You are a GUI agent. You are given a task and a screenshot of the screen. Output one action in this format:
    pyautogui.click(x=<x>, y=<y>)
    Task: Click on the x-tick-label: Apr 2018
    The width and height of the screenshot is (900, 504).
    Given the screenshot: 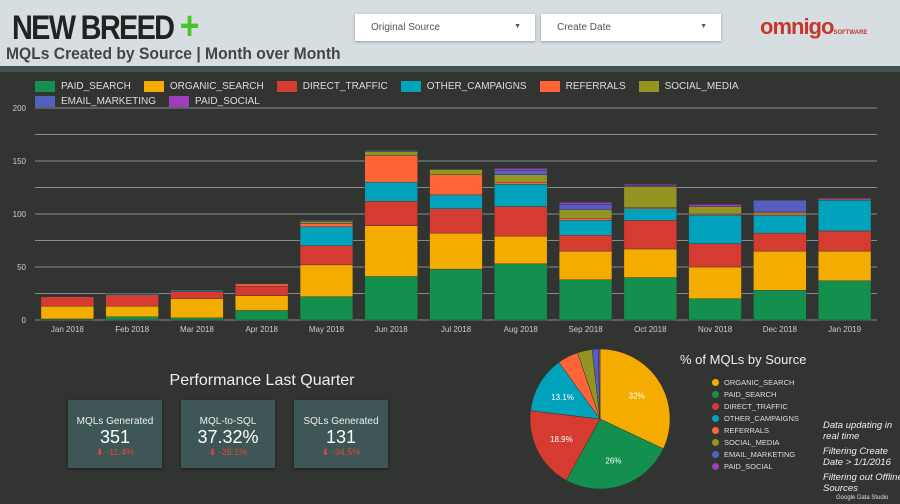 What is the action you would take?
    pyautogui.click(x=261, y=329)
    